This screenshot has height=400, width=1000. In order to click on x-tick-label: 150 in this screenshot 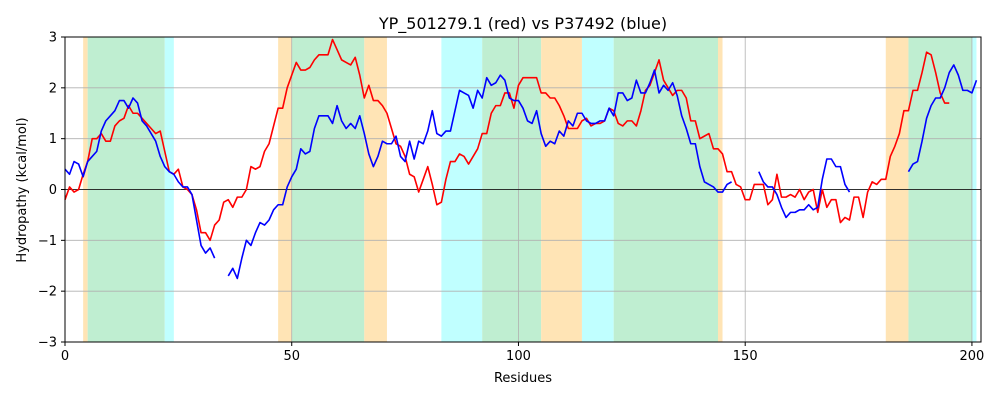, I will do `click(745, 356)`.